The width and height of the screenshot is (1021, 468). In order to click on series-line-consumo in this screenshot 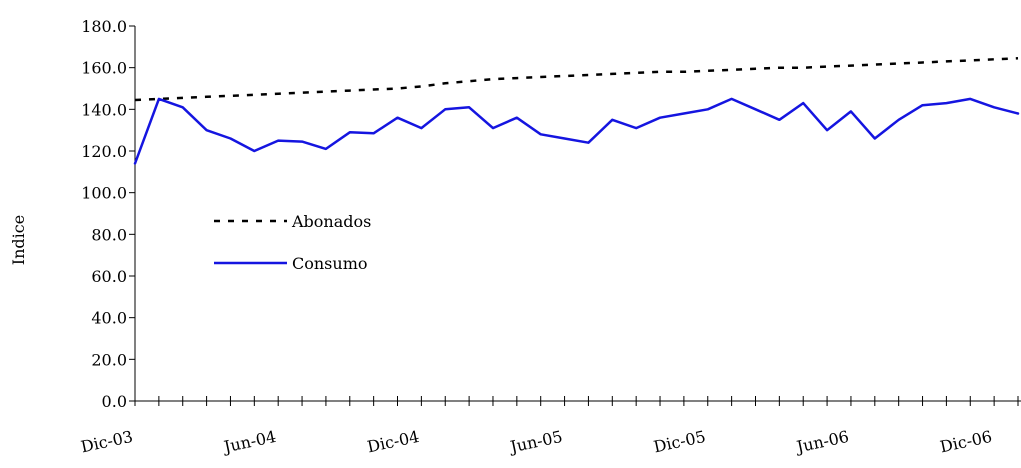, I will do `click(576, 131)`.